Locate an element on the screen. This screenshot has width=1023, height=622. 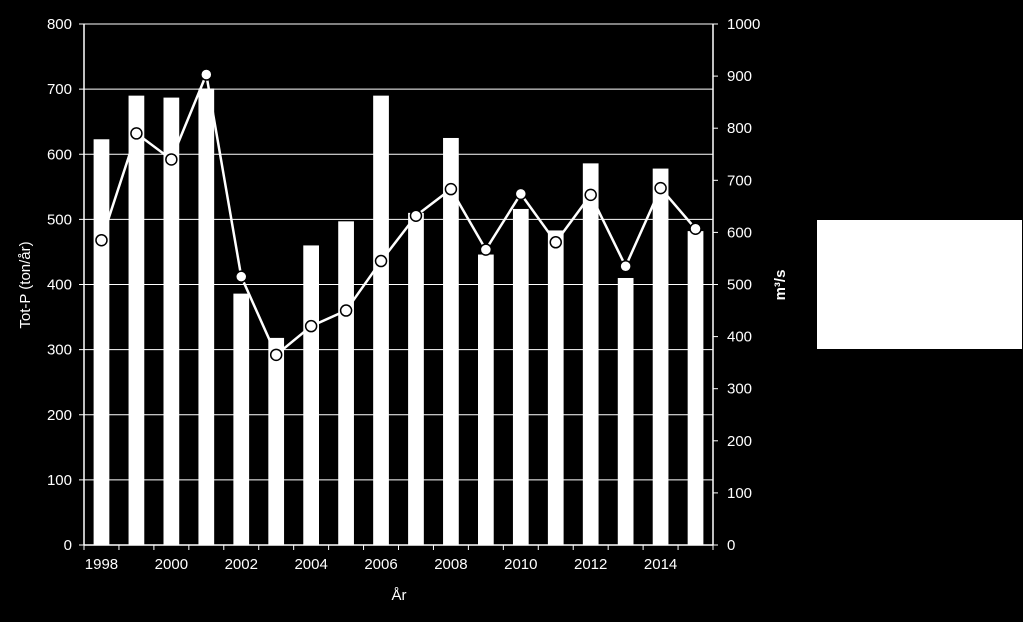
right-tick-label: 1000 is located at coordinates (743, 24).